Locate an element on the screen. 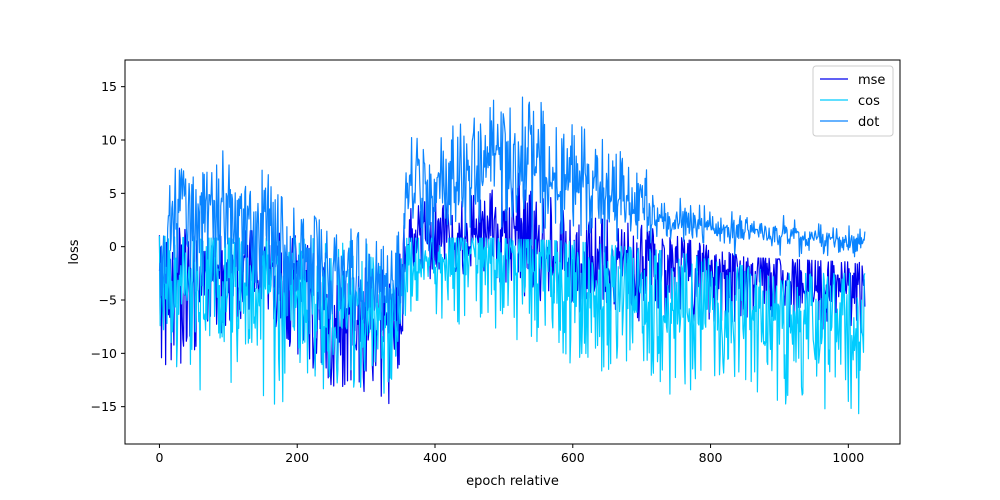 The width and height of the screenshot is (1000, 500). x-tick-label: 400 is located at coordinates (435, 457).